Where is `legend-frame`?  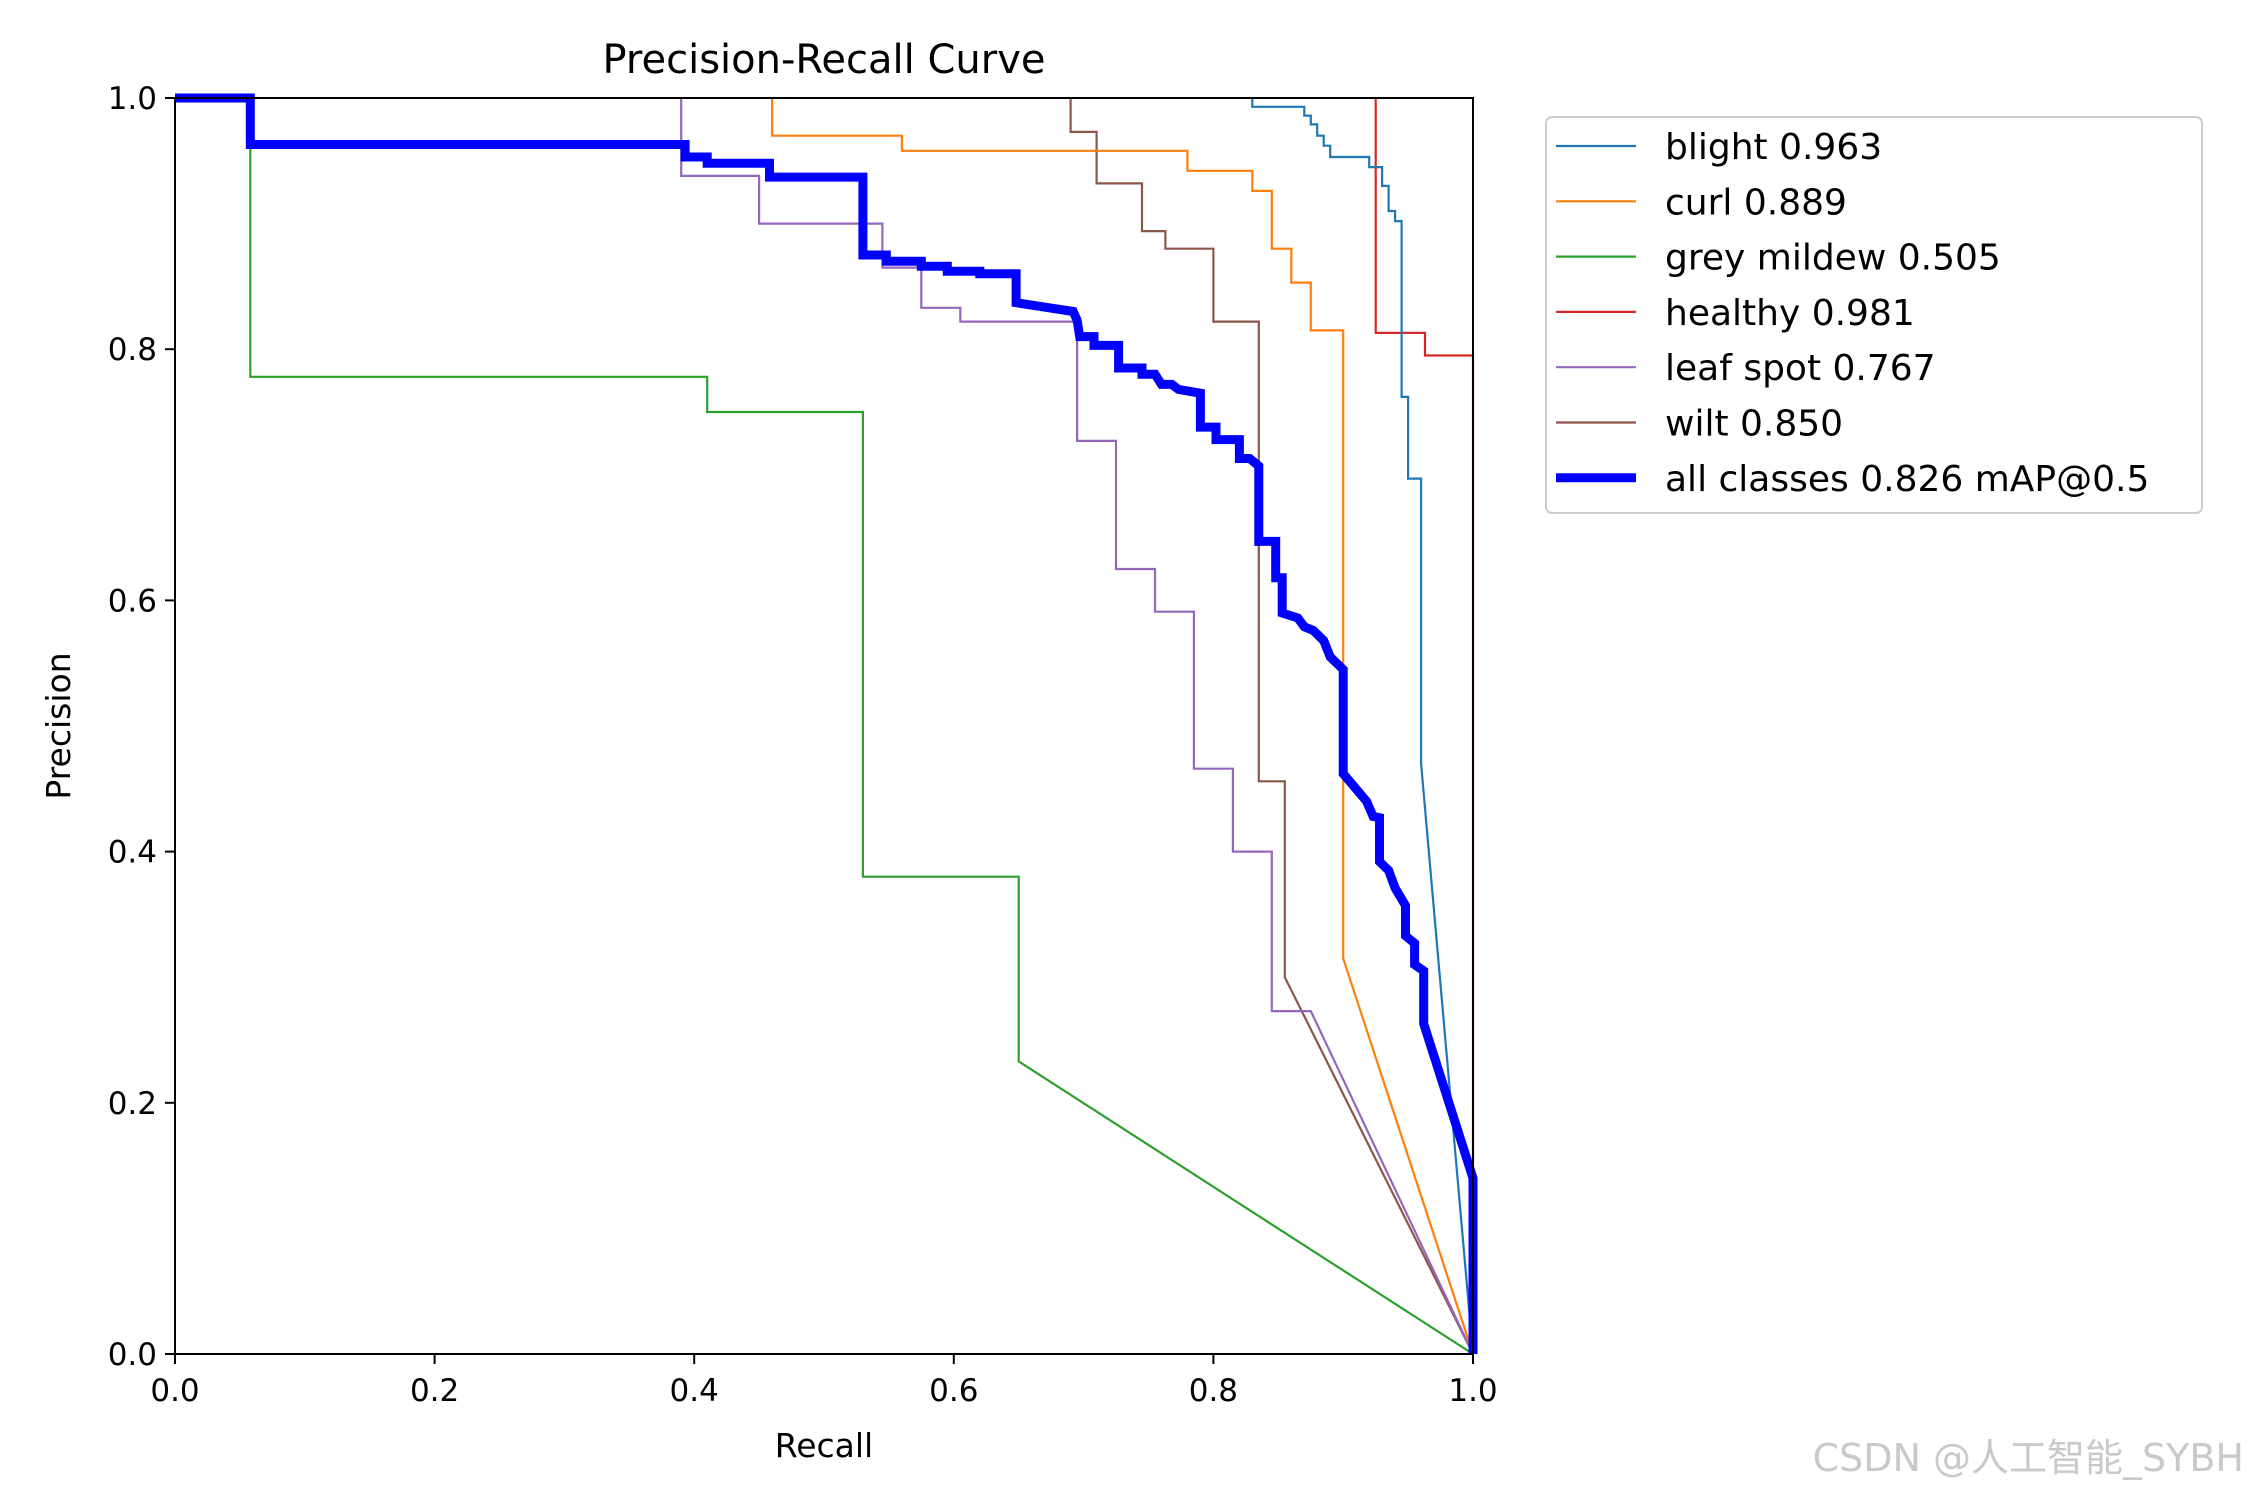
legend-frame is located at coordinates (1874, 315).